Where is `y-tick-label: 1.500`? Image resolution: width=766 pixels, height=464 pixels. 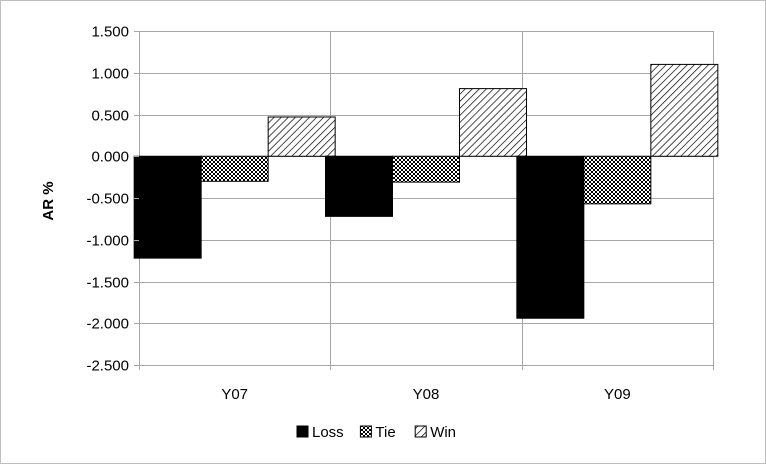
y-tick-label: 1.500 is located at coordinates (110, 32).